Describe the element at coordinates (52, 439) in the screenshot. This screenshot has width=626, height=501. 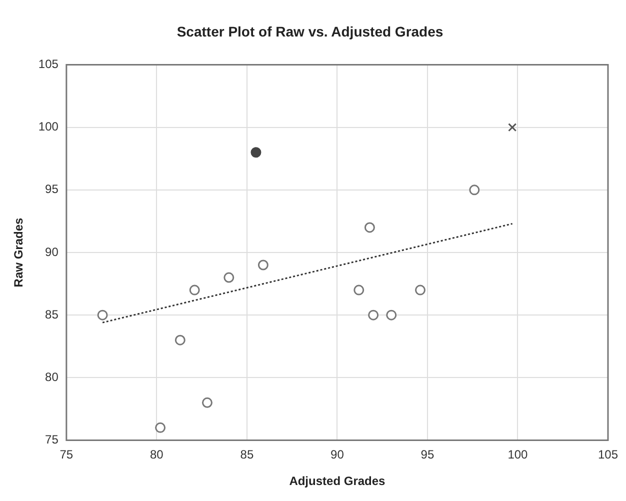
I see `y-tick-label: 75` at that location.